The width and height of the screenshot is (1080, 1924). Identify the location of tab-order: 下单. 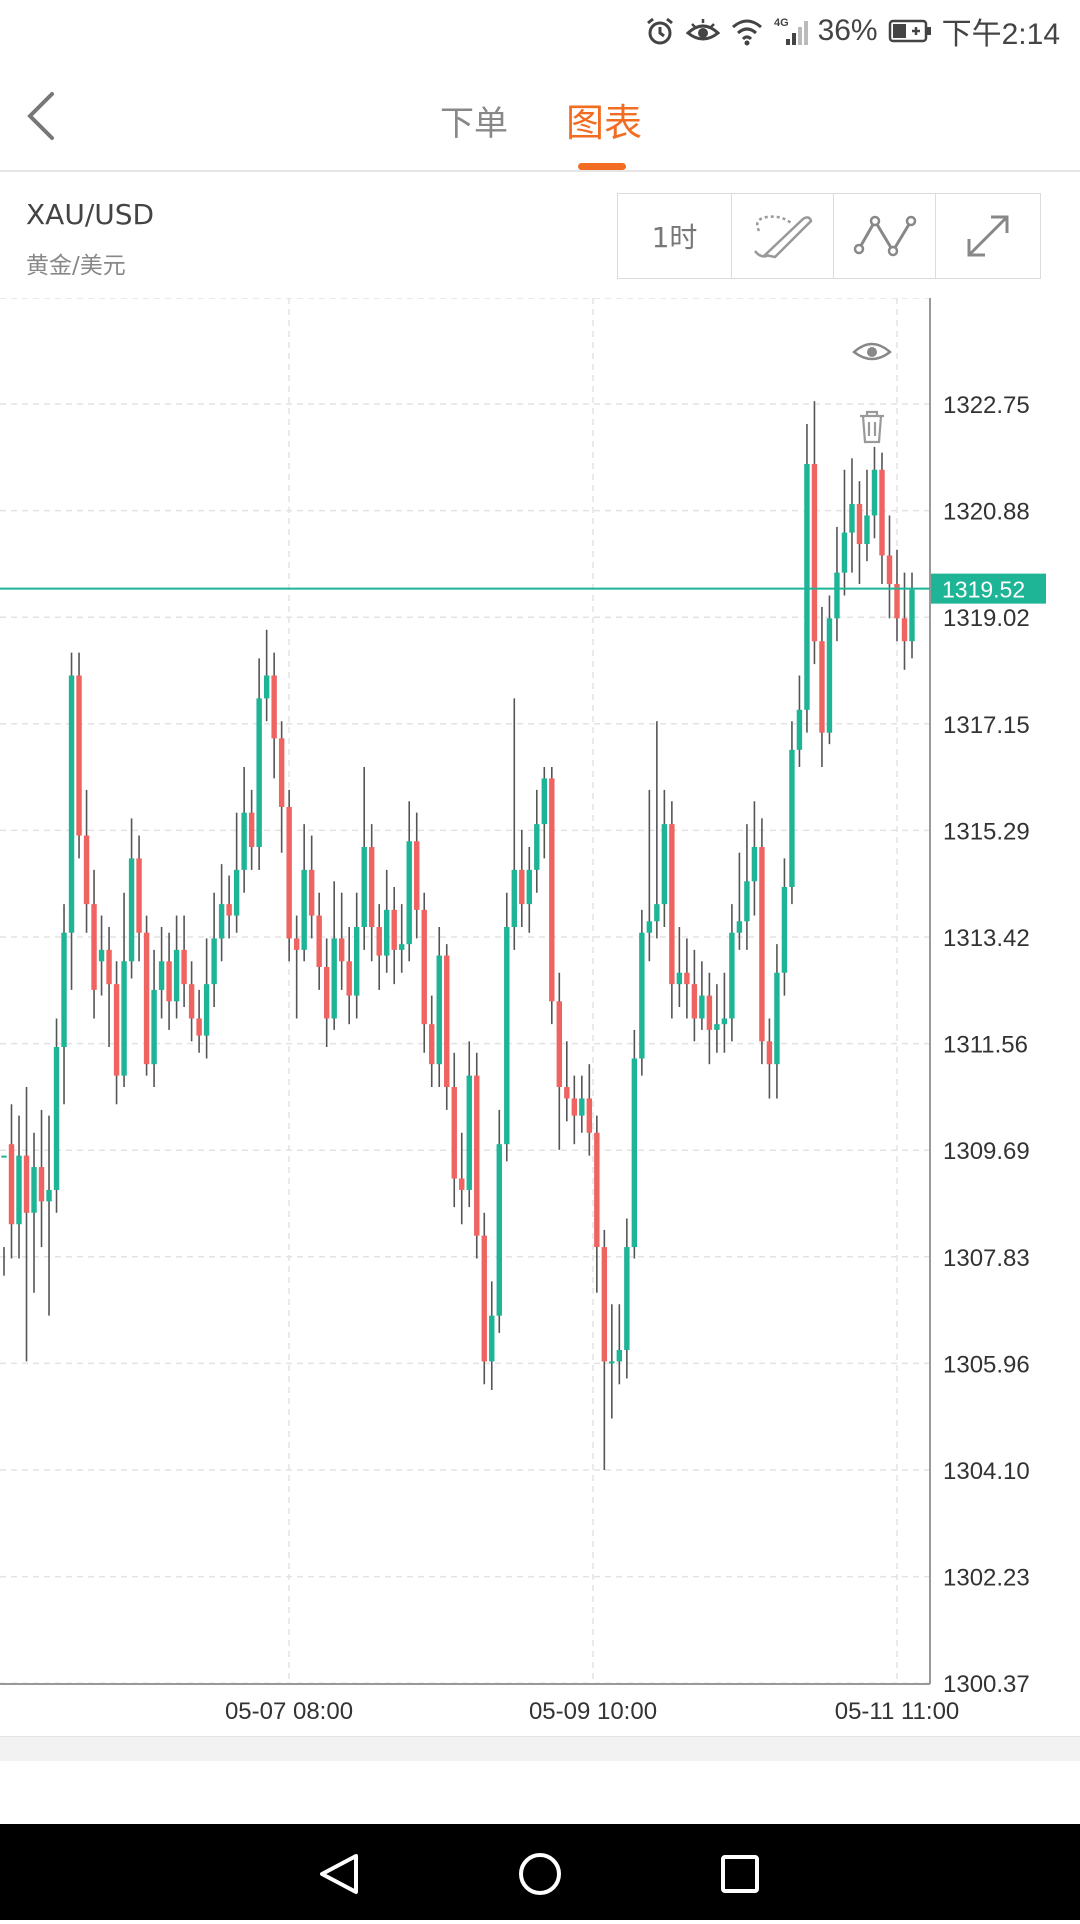
(474, 124).